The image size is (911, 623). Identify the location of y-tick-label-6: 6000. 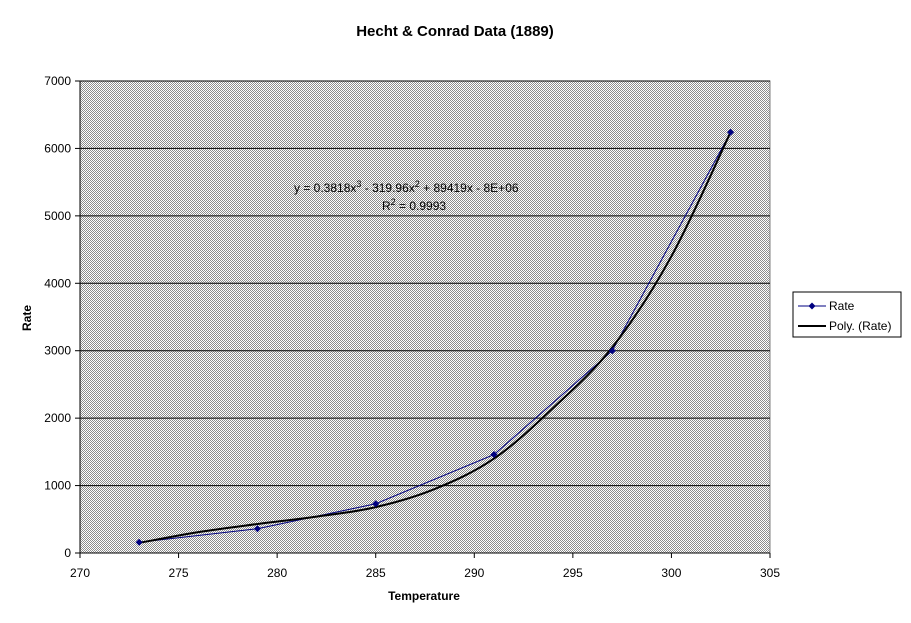
(57, 148).